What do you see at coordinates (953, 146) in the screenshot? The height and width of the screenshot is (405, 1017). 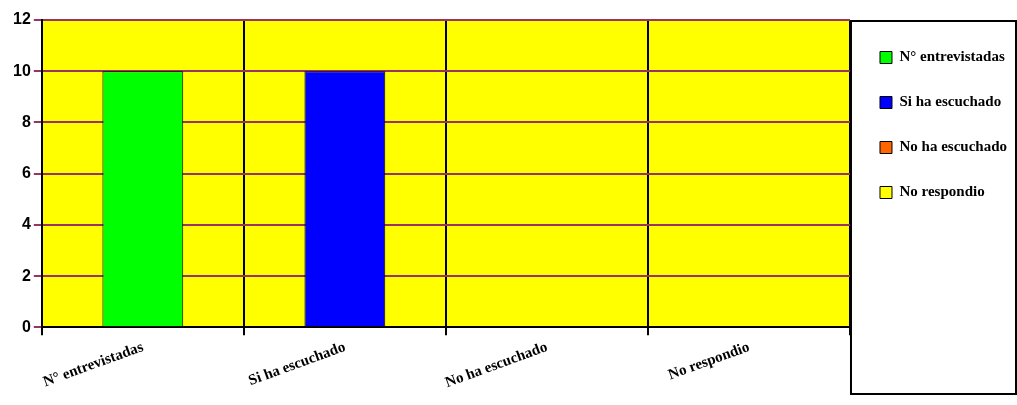 I see `legend-label: No ha escuchado` at bounding box center [953, 146].